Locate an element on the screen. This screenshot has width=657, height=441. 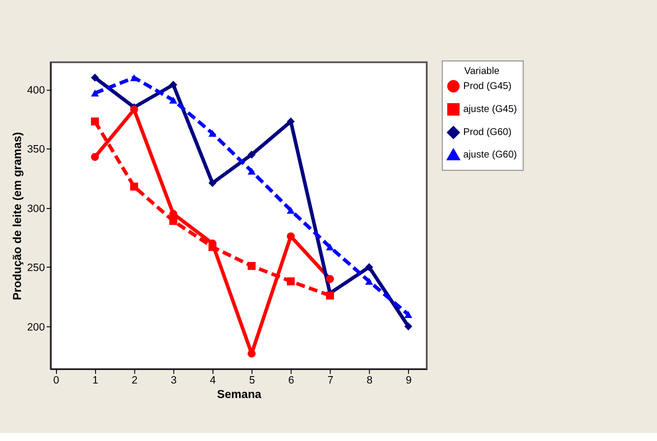
y-tick-label: 250 is located at coordinates (36, 268).